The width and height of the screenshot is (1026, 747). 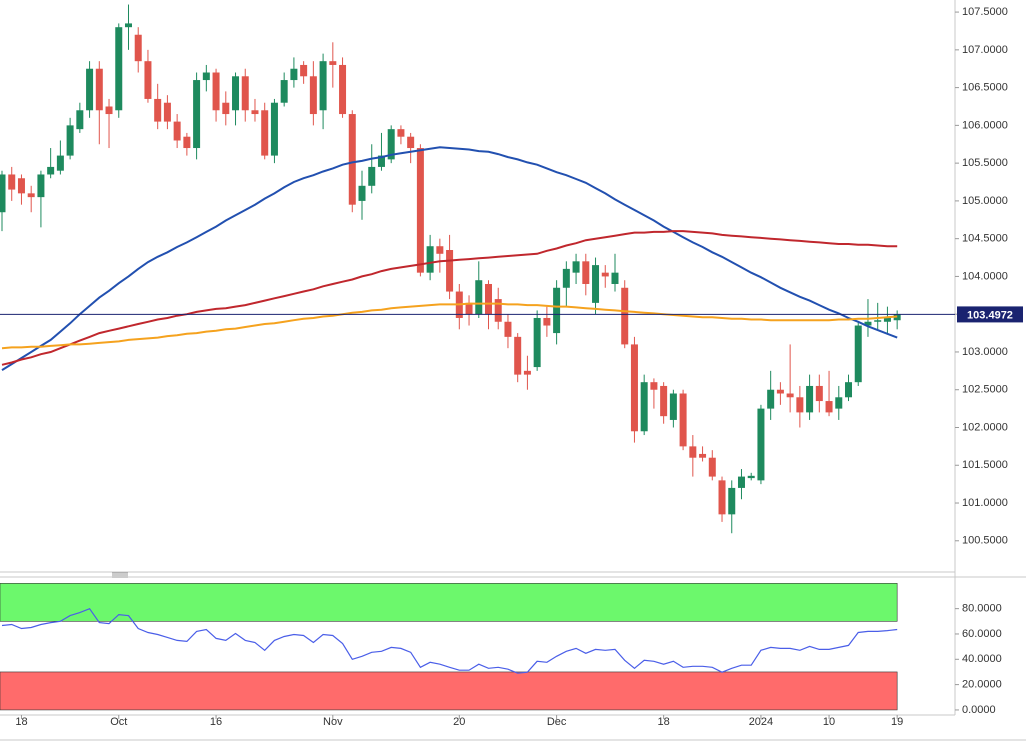 What do you see at coordinates (982, 634) in the screenshot?
I see `rsi-y-tick-label: 60.0000` at bounding box center [982, 634].